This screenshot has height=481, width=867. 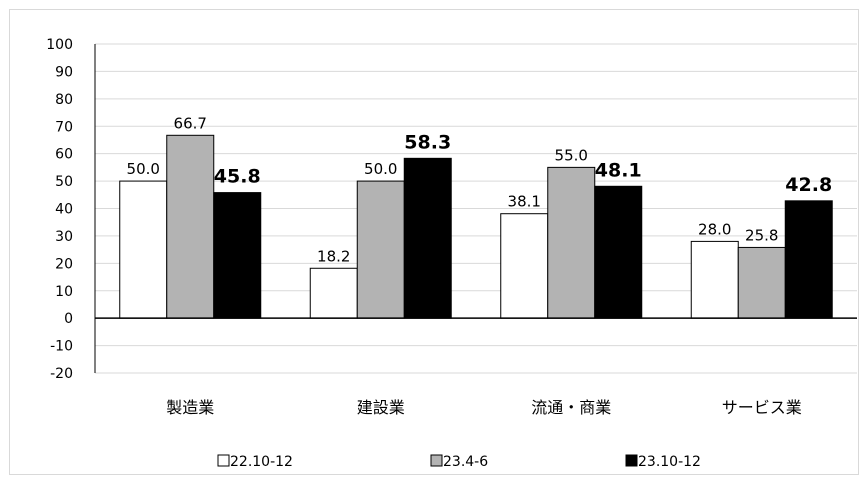 I want to click on y-tick-label: 50, so click(x=64, y=182).